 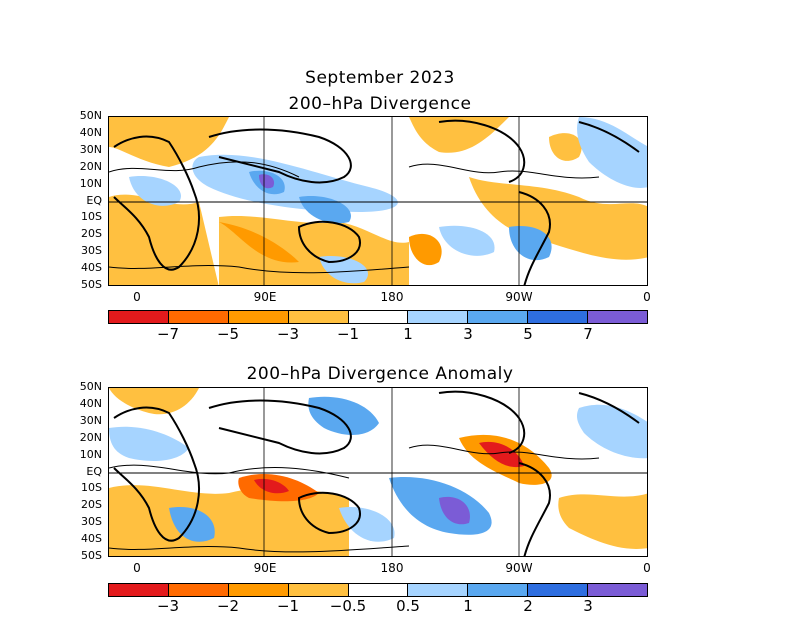 What do you see at coordinates (228, 334) in the screenshot?
I see `colorbar-label: −5` at bounding box center [228, 334].